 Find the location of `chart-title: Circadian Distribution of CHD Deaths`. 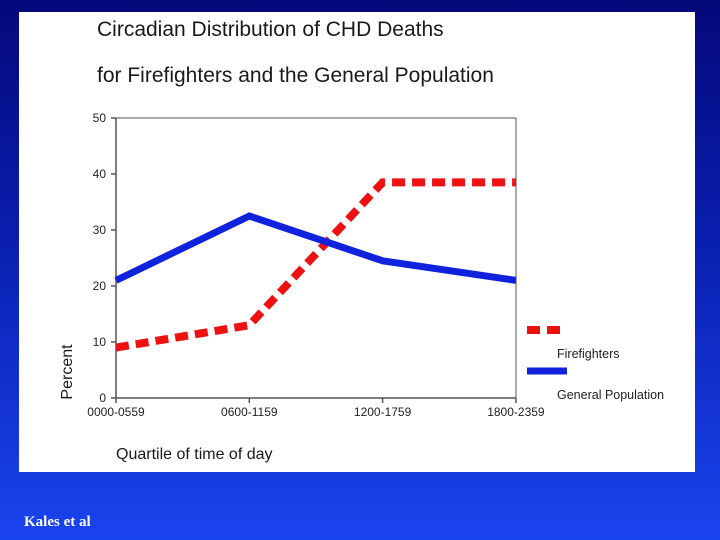

chart-title: Circadian Distribution of CHD Deaths is located at coordinates (270, 29).